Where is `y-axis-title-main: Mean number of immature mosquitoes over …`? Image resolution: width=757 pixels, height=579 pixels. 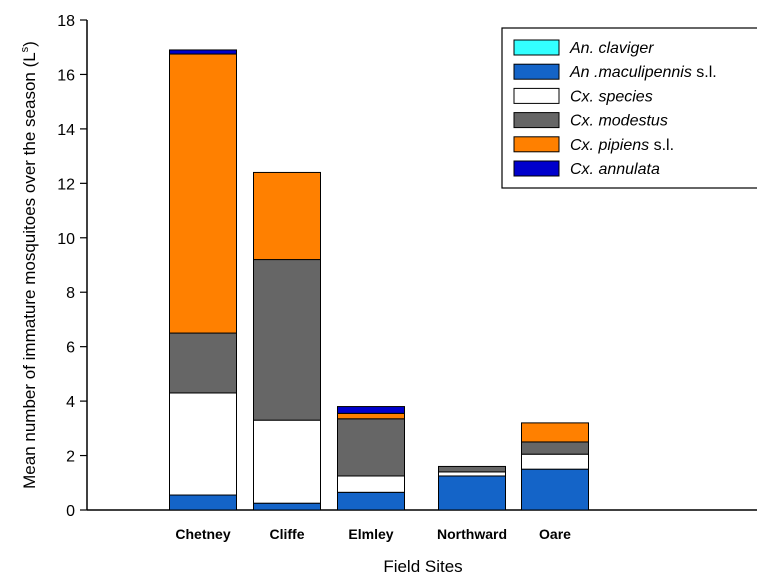 y-axis-title-main: Mean number of immature mosquitoes over … is located at coordinates (29, 270).